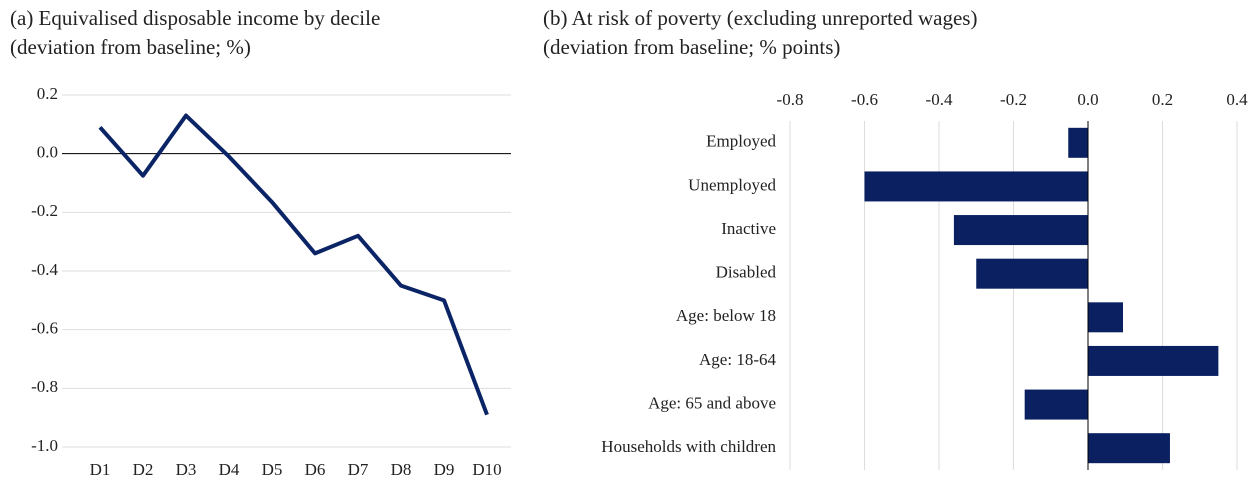 The image size is (1255, 482). I want to click on x-tick-label: -0.8, so click(790, 99).